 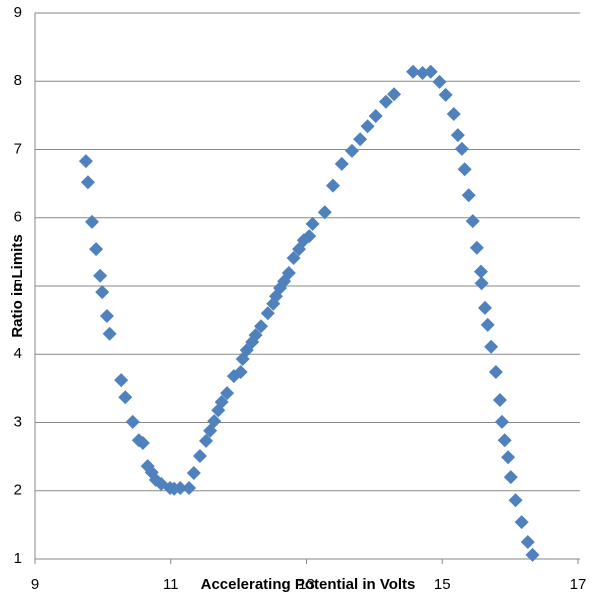 I want to click on y-tick-label: 5, so click(x=18, y=285).